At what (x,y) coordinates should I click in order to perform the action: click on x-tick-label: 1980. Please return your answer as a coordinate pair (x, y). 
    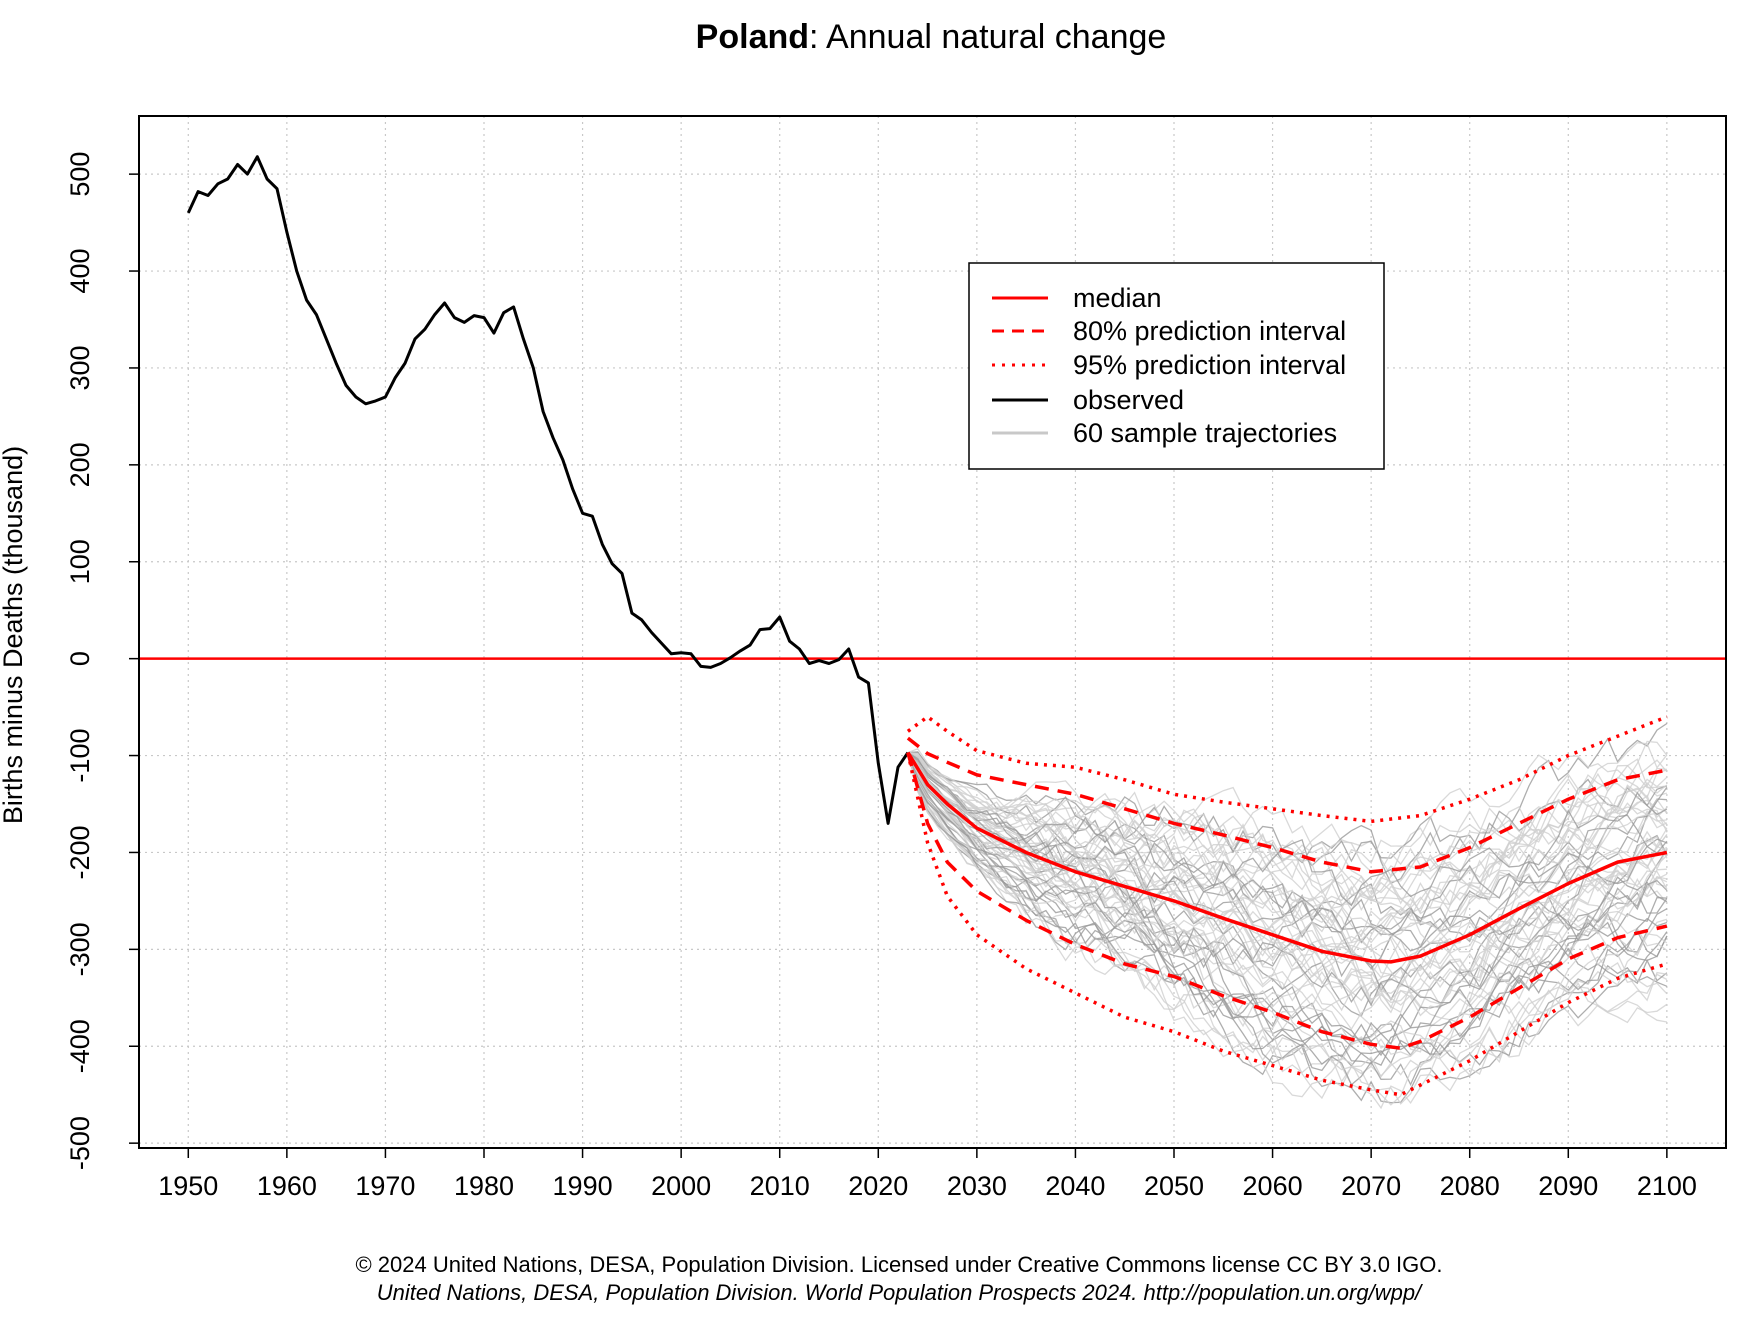
    Looking at the image, I should click on (484, 1186).